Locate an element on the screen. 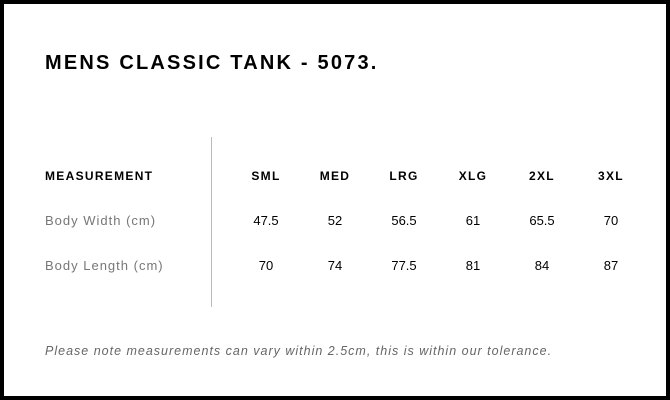 The height and width of the screenshot is (400, 670). table-cell: 56.5 is located at coordinates (404, 220).